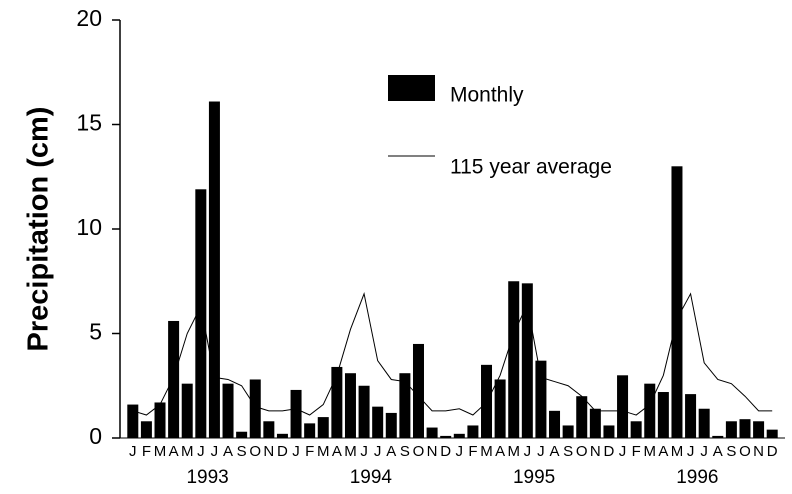 Image resolution: width=792 pixels, height=494 pixels. Describe the element at coordinates (697, 477) in the screenshot. I see `year-label: 1996` at that location.